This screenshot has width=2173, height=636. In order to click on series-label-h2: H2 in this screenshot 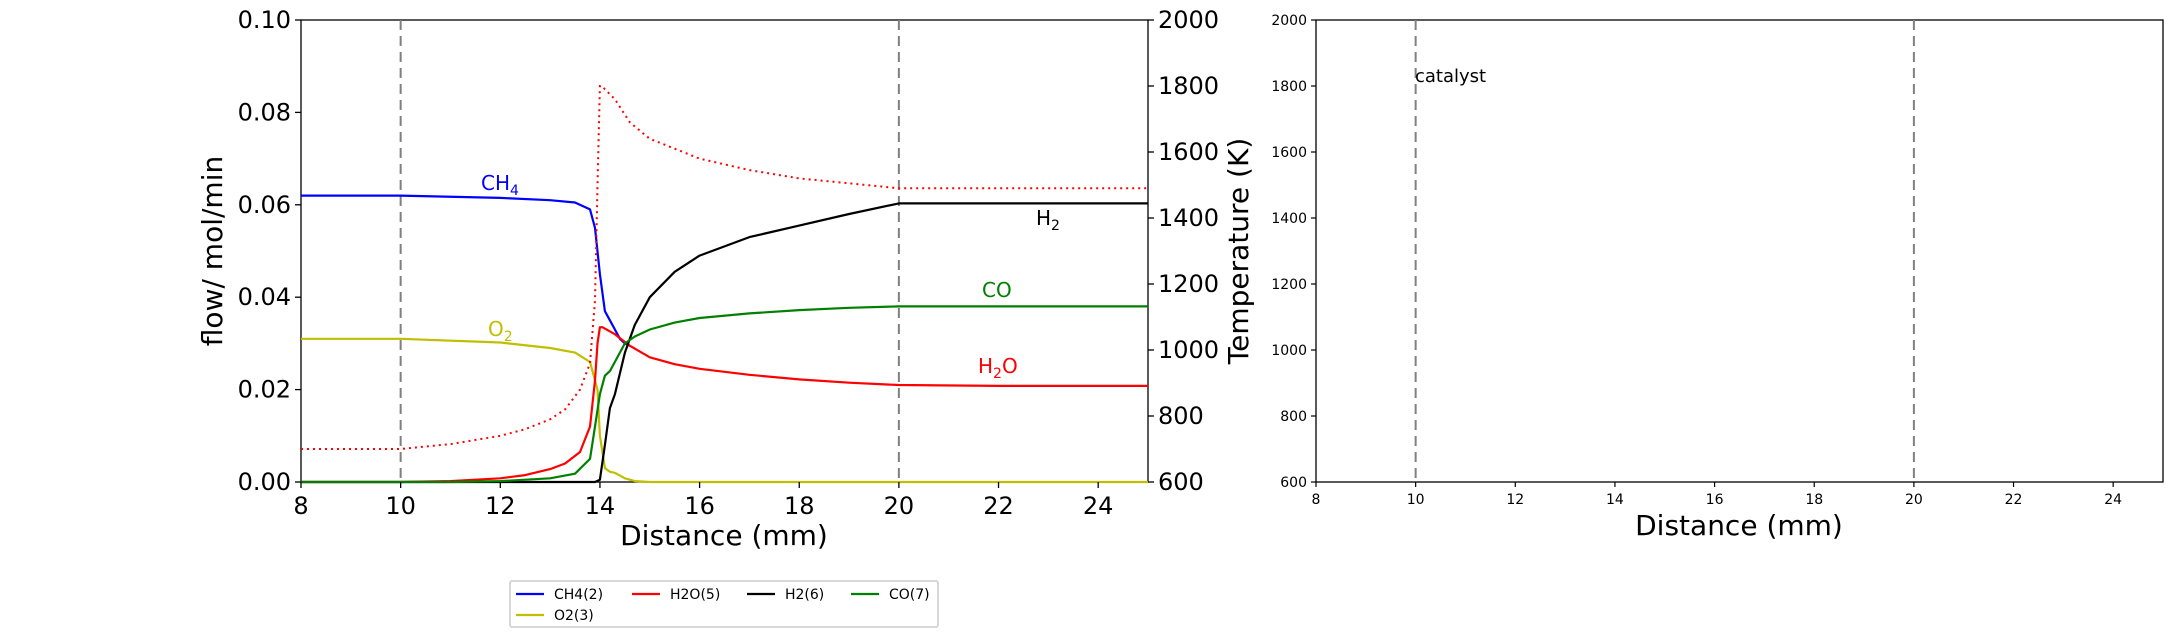, I will do `click(1048, 220)`.